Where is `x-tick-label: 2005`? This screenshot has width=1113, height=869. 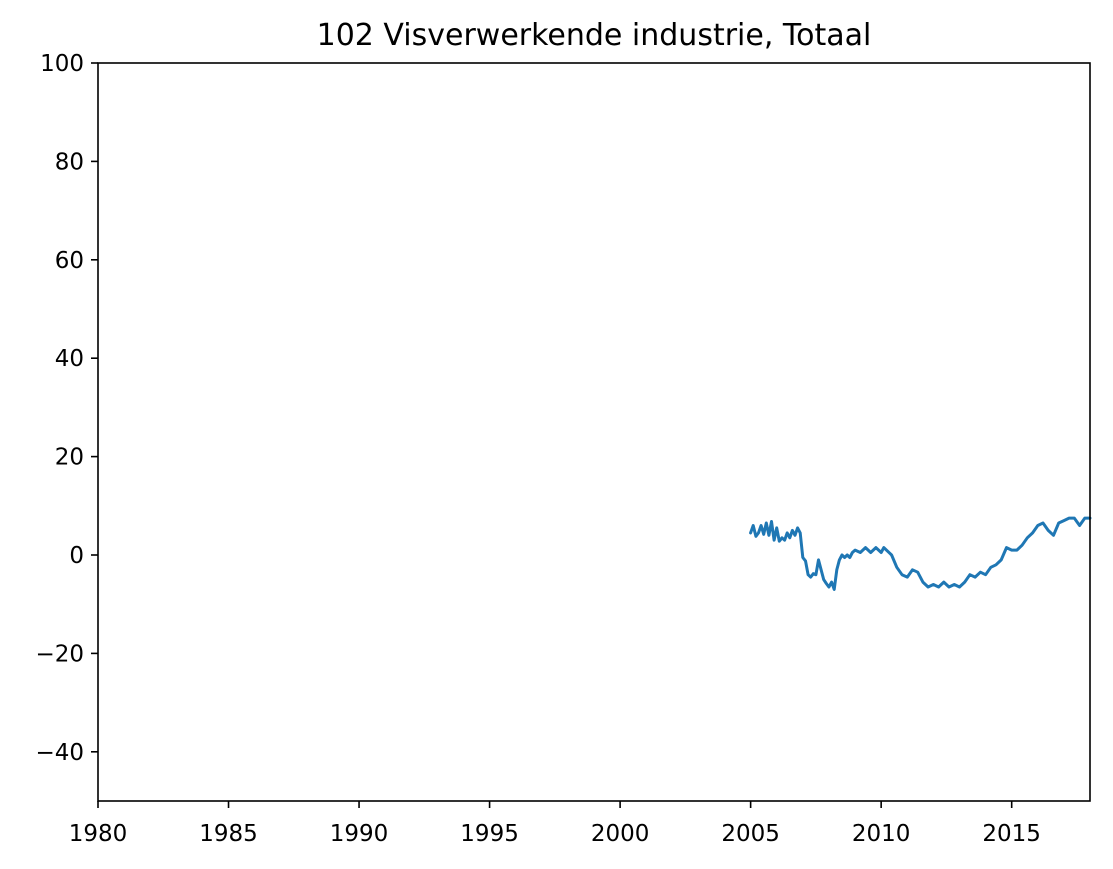
x-tick-label: 2005 is located at coordinates (750, 834).